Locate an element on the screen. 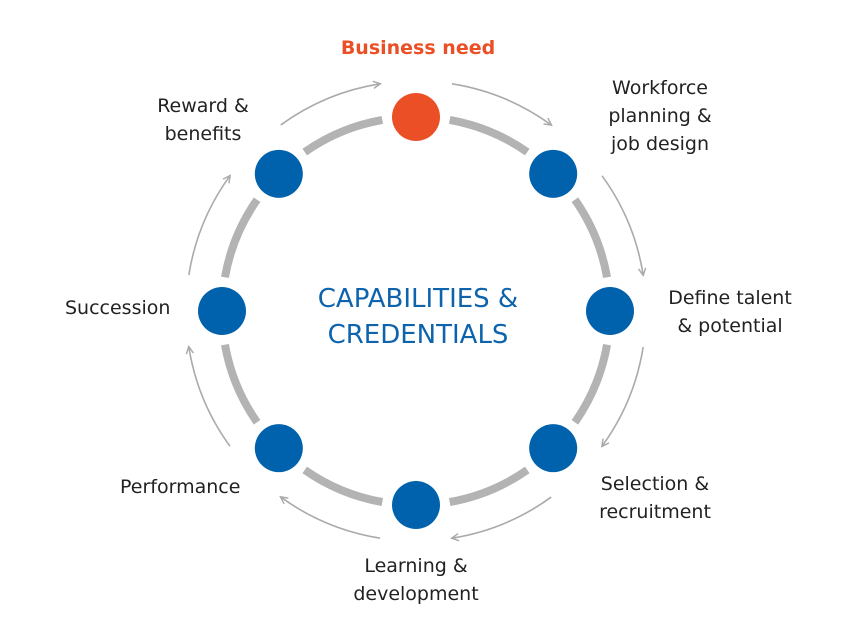 The width and height of the screenshot is (842, 633). stage-node-reward is located at coordinates (278, 173).